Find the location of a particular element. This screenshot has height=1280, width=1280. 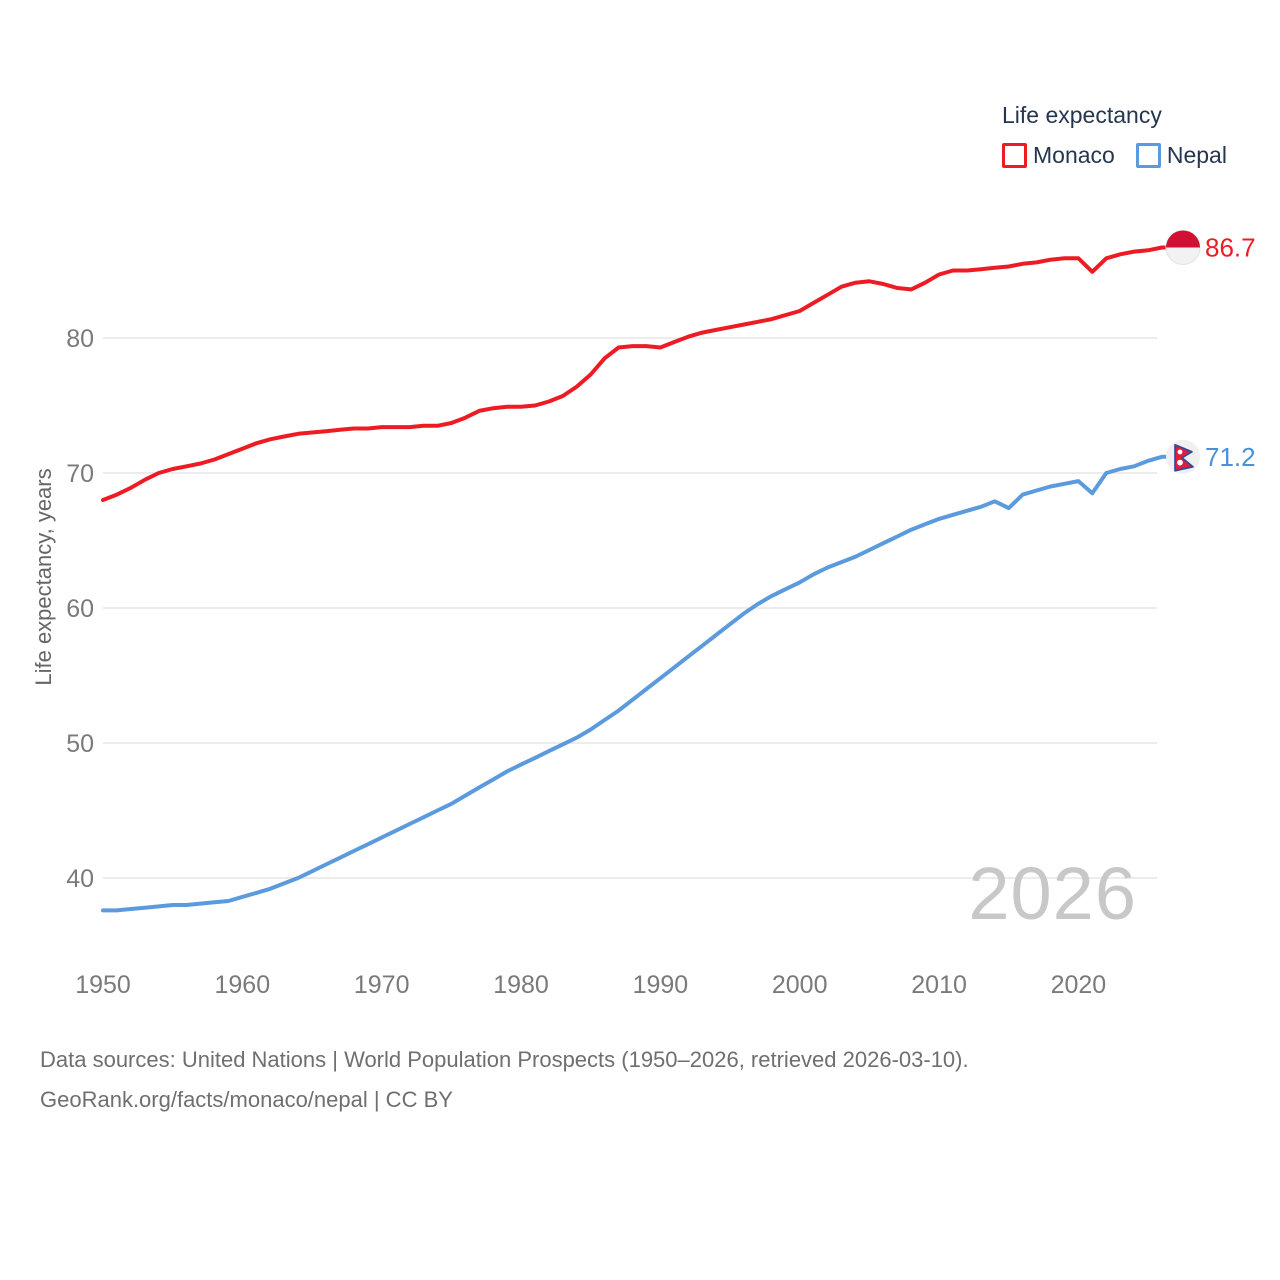

x-axis-tick-label: 1970 is located at coordinates (382, 985).